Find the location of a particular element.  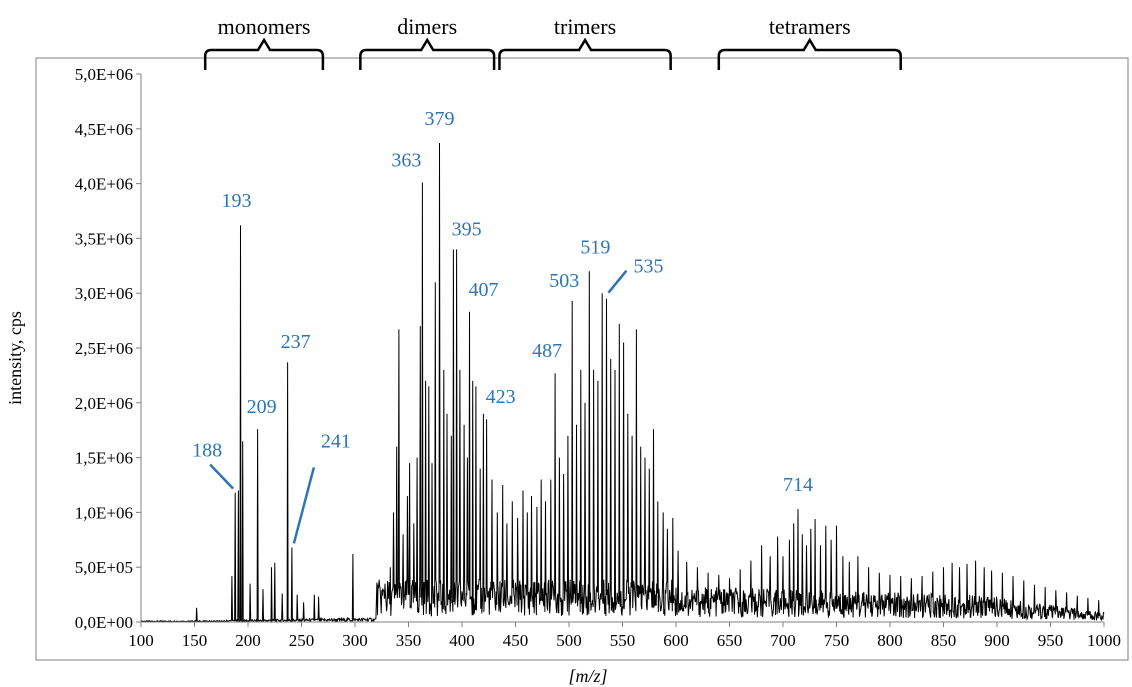

x-tick-label: 150 is located at coordinates (195, 640).